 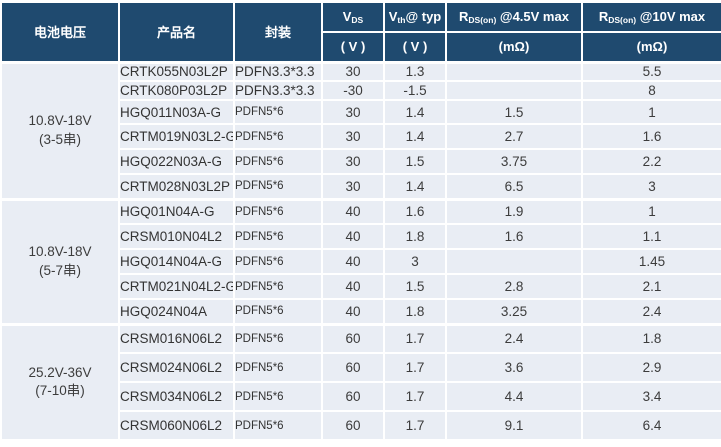 What do you see at coordinates (278, 32) in the screenshot?
I see `header-package: 封装` at bounding box center [278, 32].